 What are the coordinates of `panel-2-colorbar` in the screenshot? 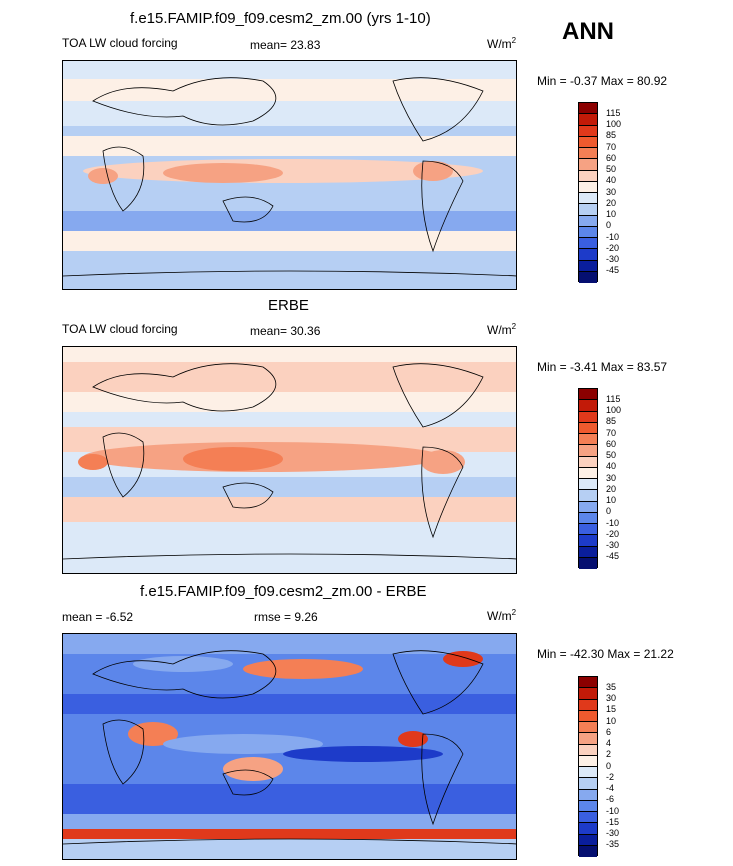 It's located at (588, 478).